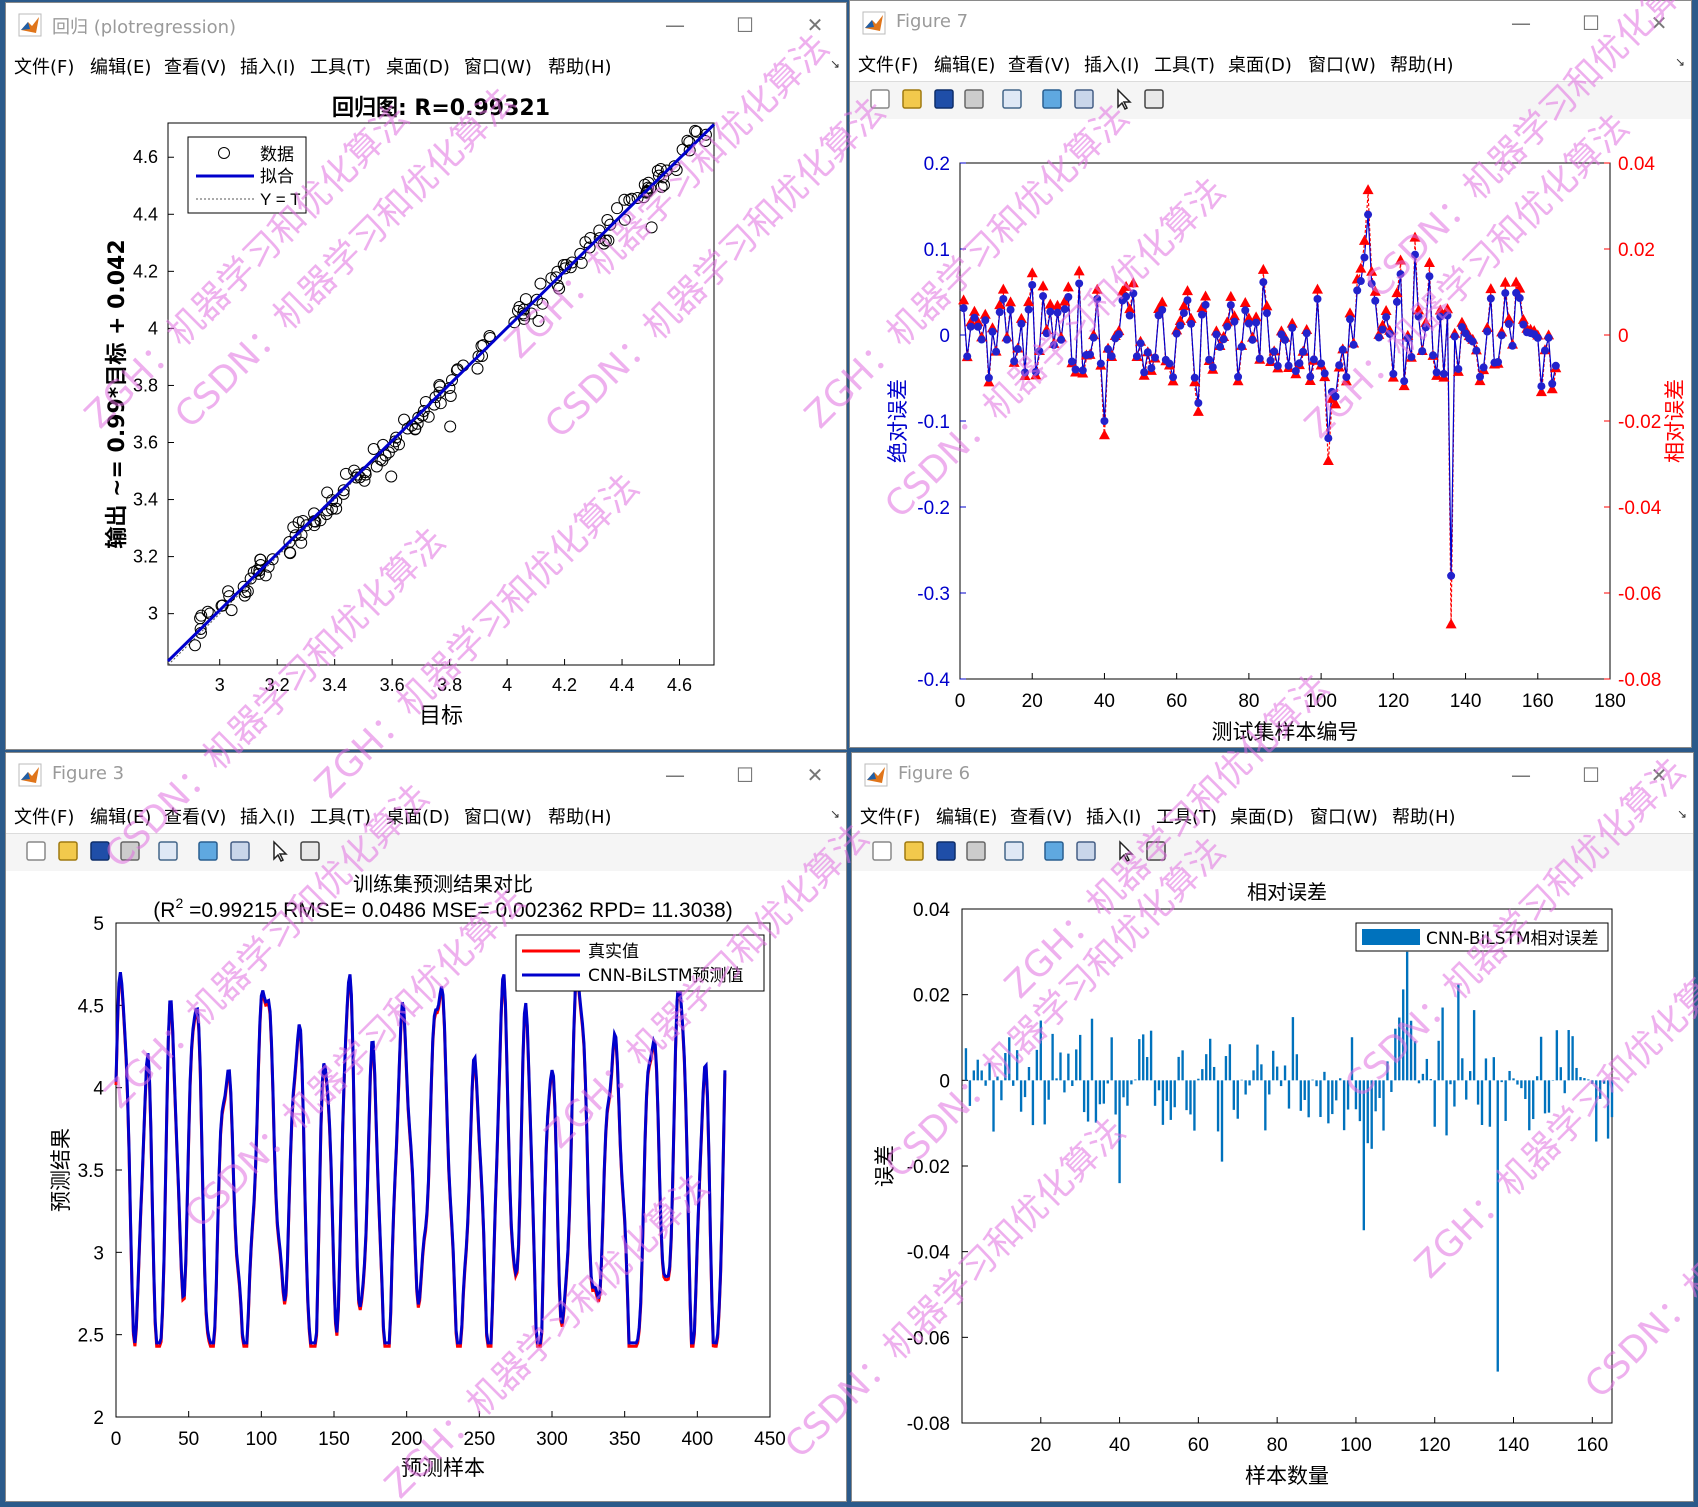  What do you see at coordinates (426, 775) in the screenshot?
I see `figure3-titlebar: Figure 3 — ☐ ✕` at bounding box center [426, 775].